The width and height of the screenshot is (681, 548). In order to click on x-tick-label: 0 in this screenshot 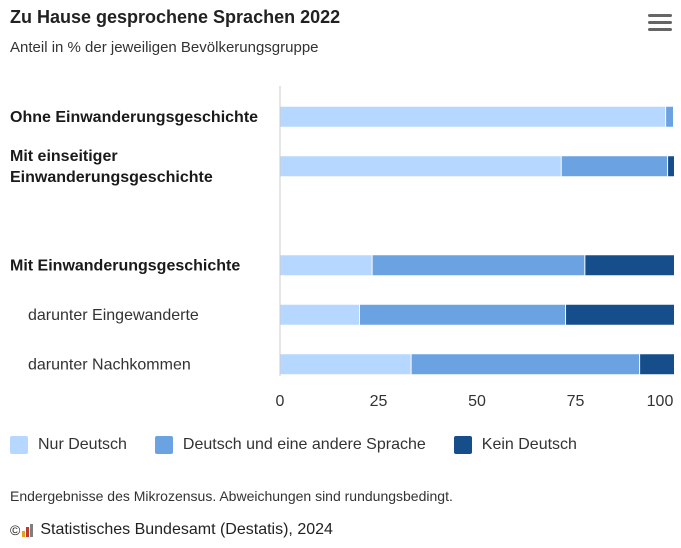, I will do `click(280, 401)`.